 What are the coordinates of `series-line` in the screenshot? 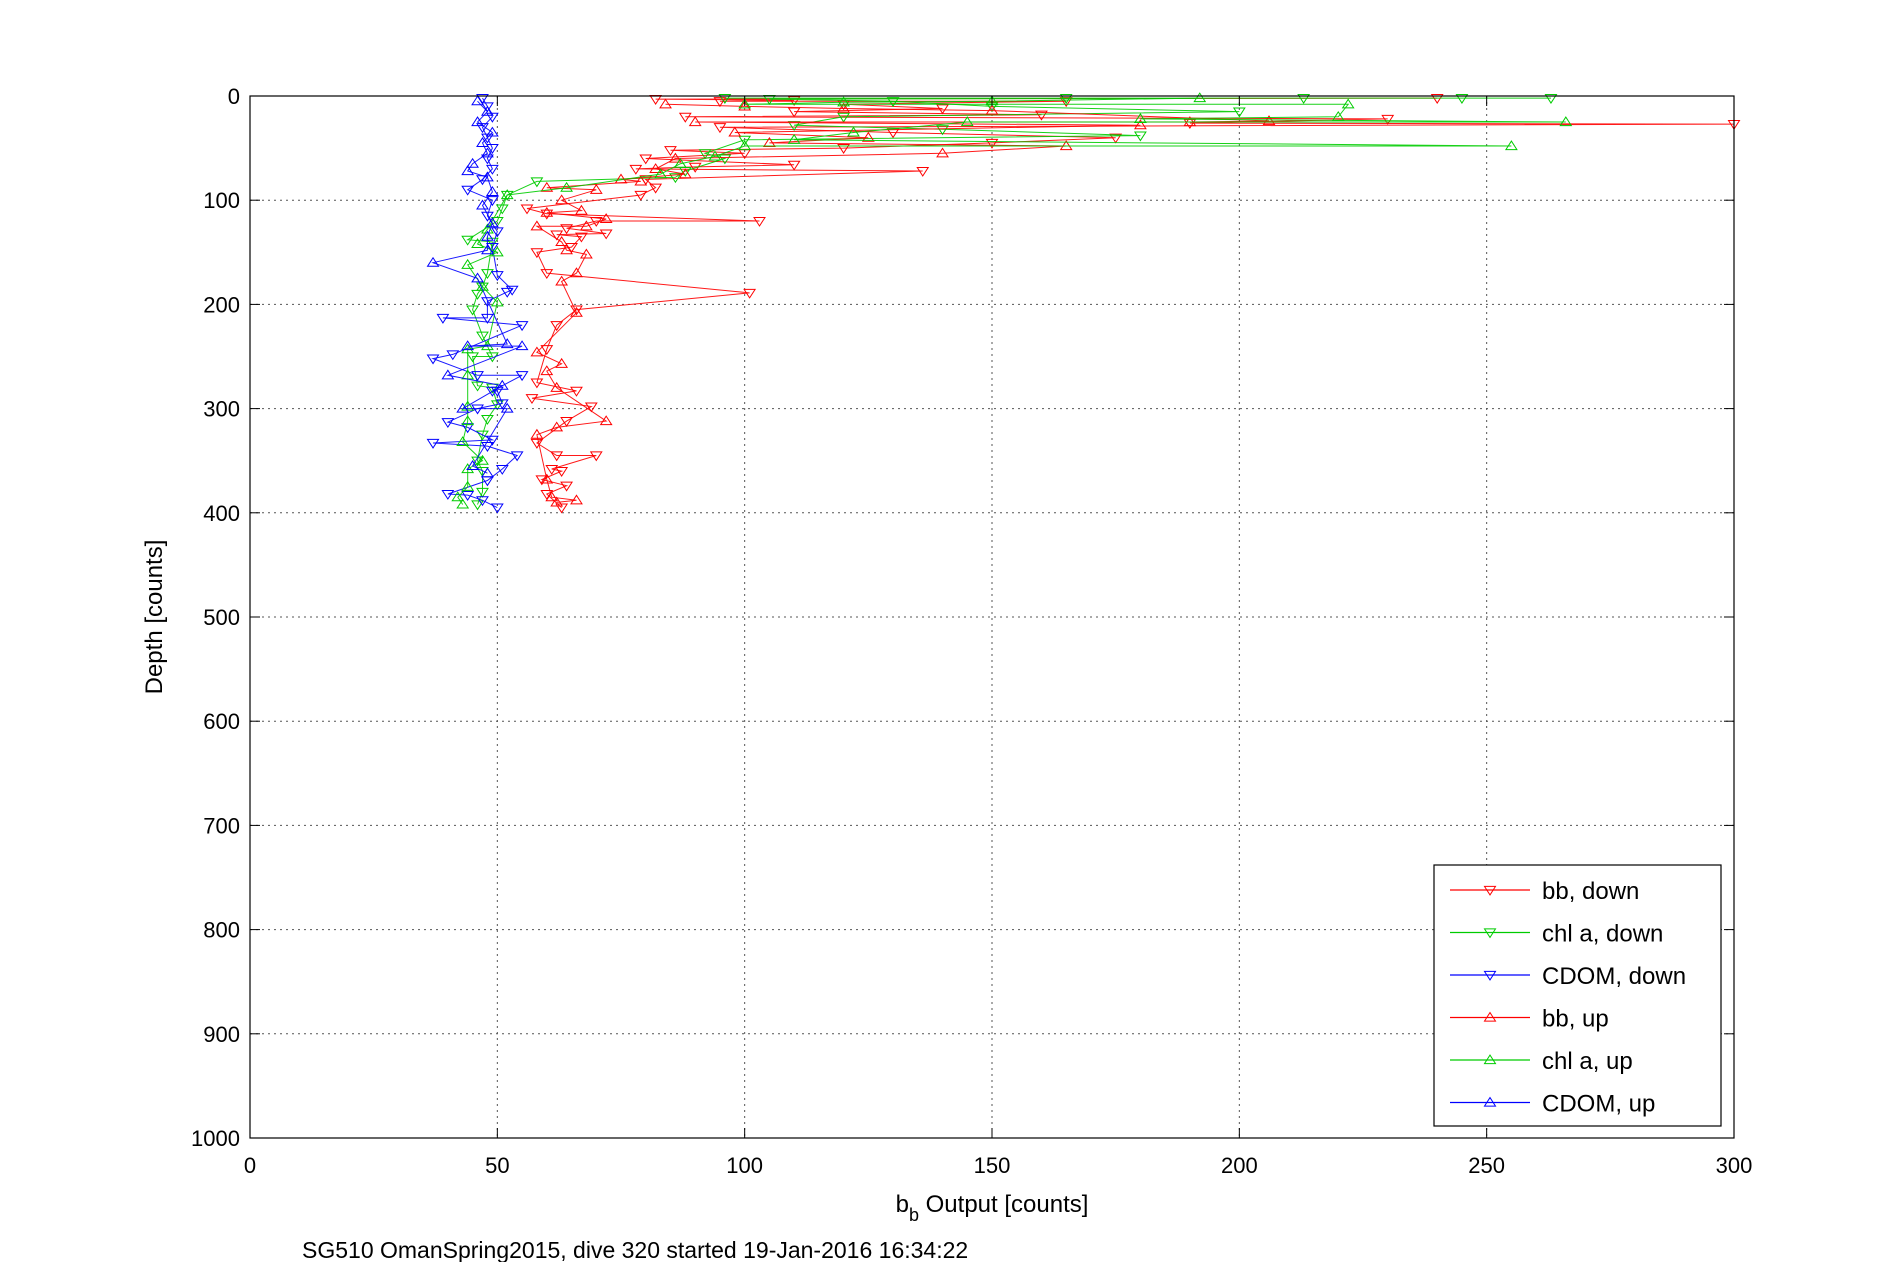 It's located at (477, 287).